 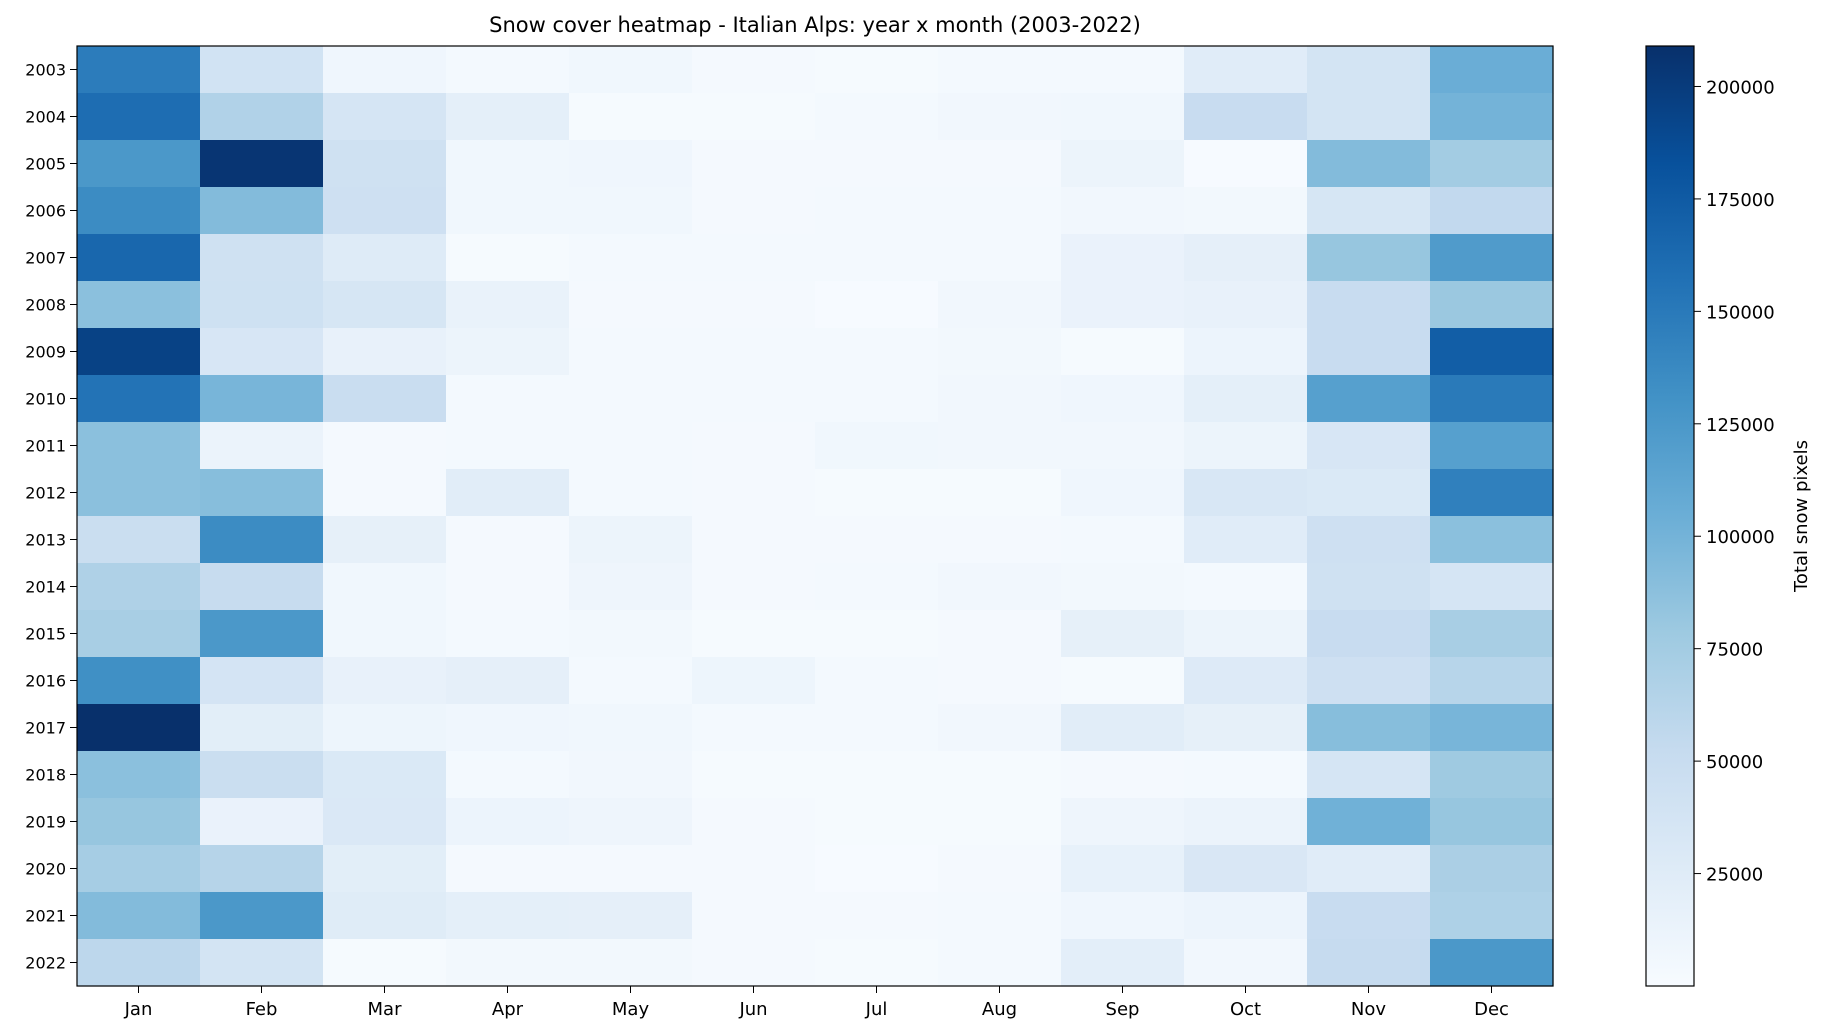 I want to click on heatmap-cell-2008-feb, so click(x=262, y=305).